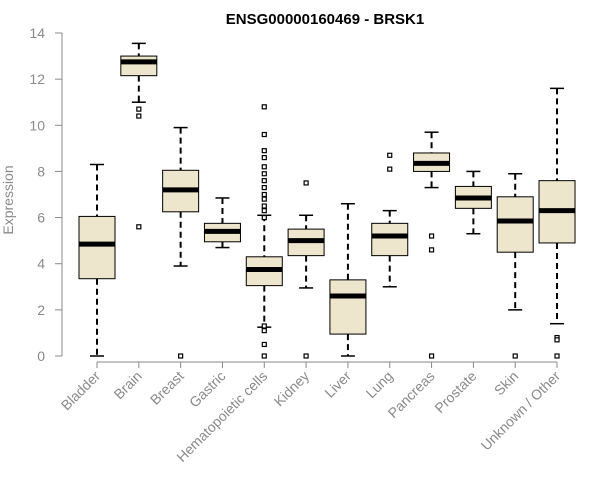 The width and height of the screenshot is (600, 500). I want to click on box-lung, so click(390, 220).